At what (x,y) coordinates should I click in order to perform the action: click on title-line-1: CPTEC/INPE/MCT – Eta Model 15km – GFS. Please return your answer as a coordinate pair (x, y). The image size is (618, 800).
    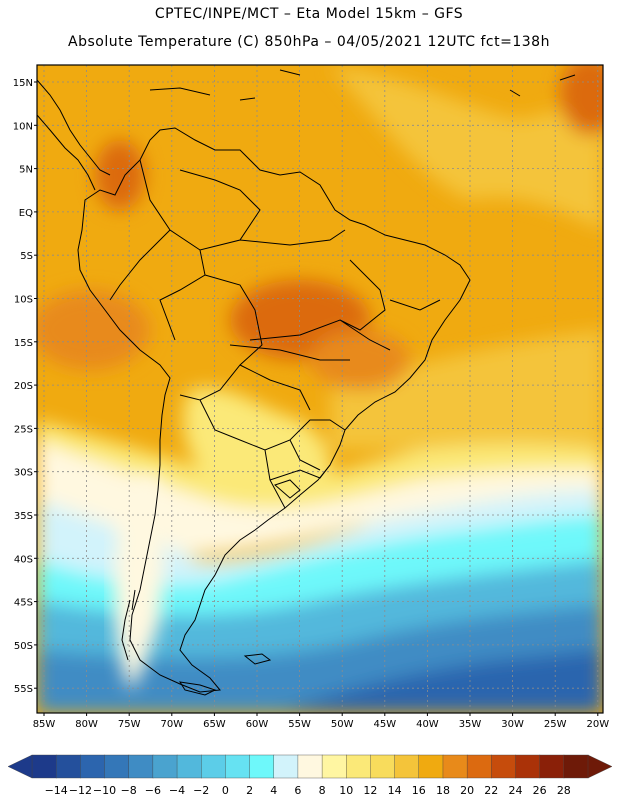
    Looking at the image, I should click on (309, 14).